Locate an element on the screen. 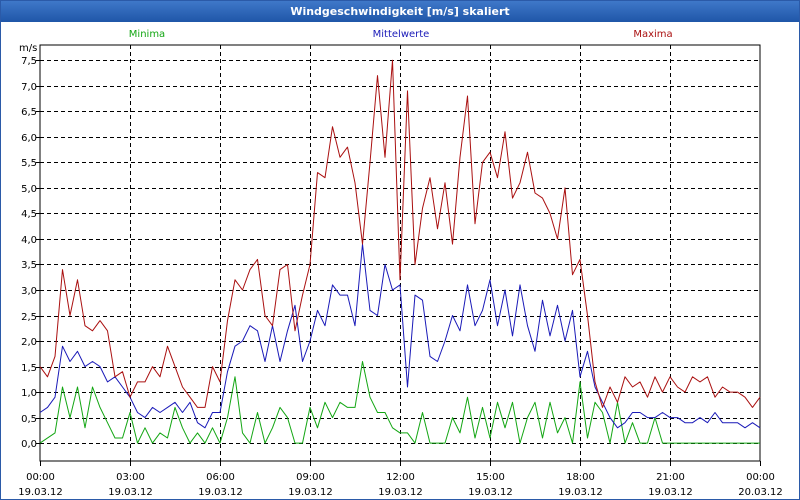  x-tick-time-label: 06:00 is located at coordinates (220, 477).